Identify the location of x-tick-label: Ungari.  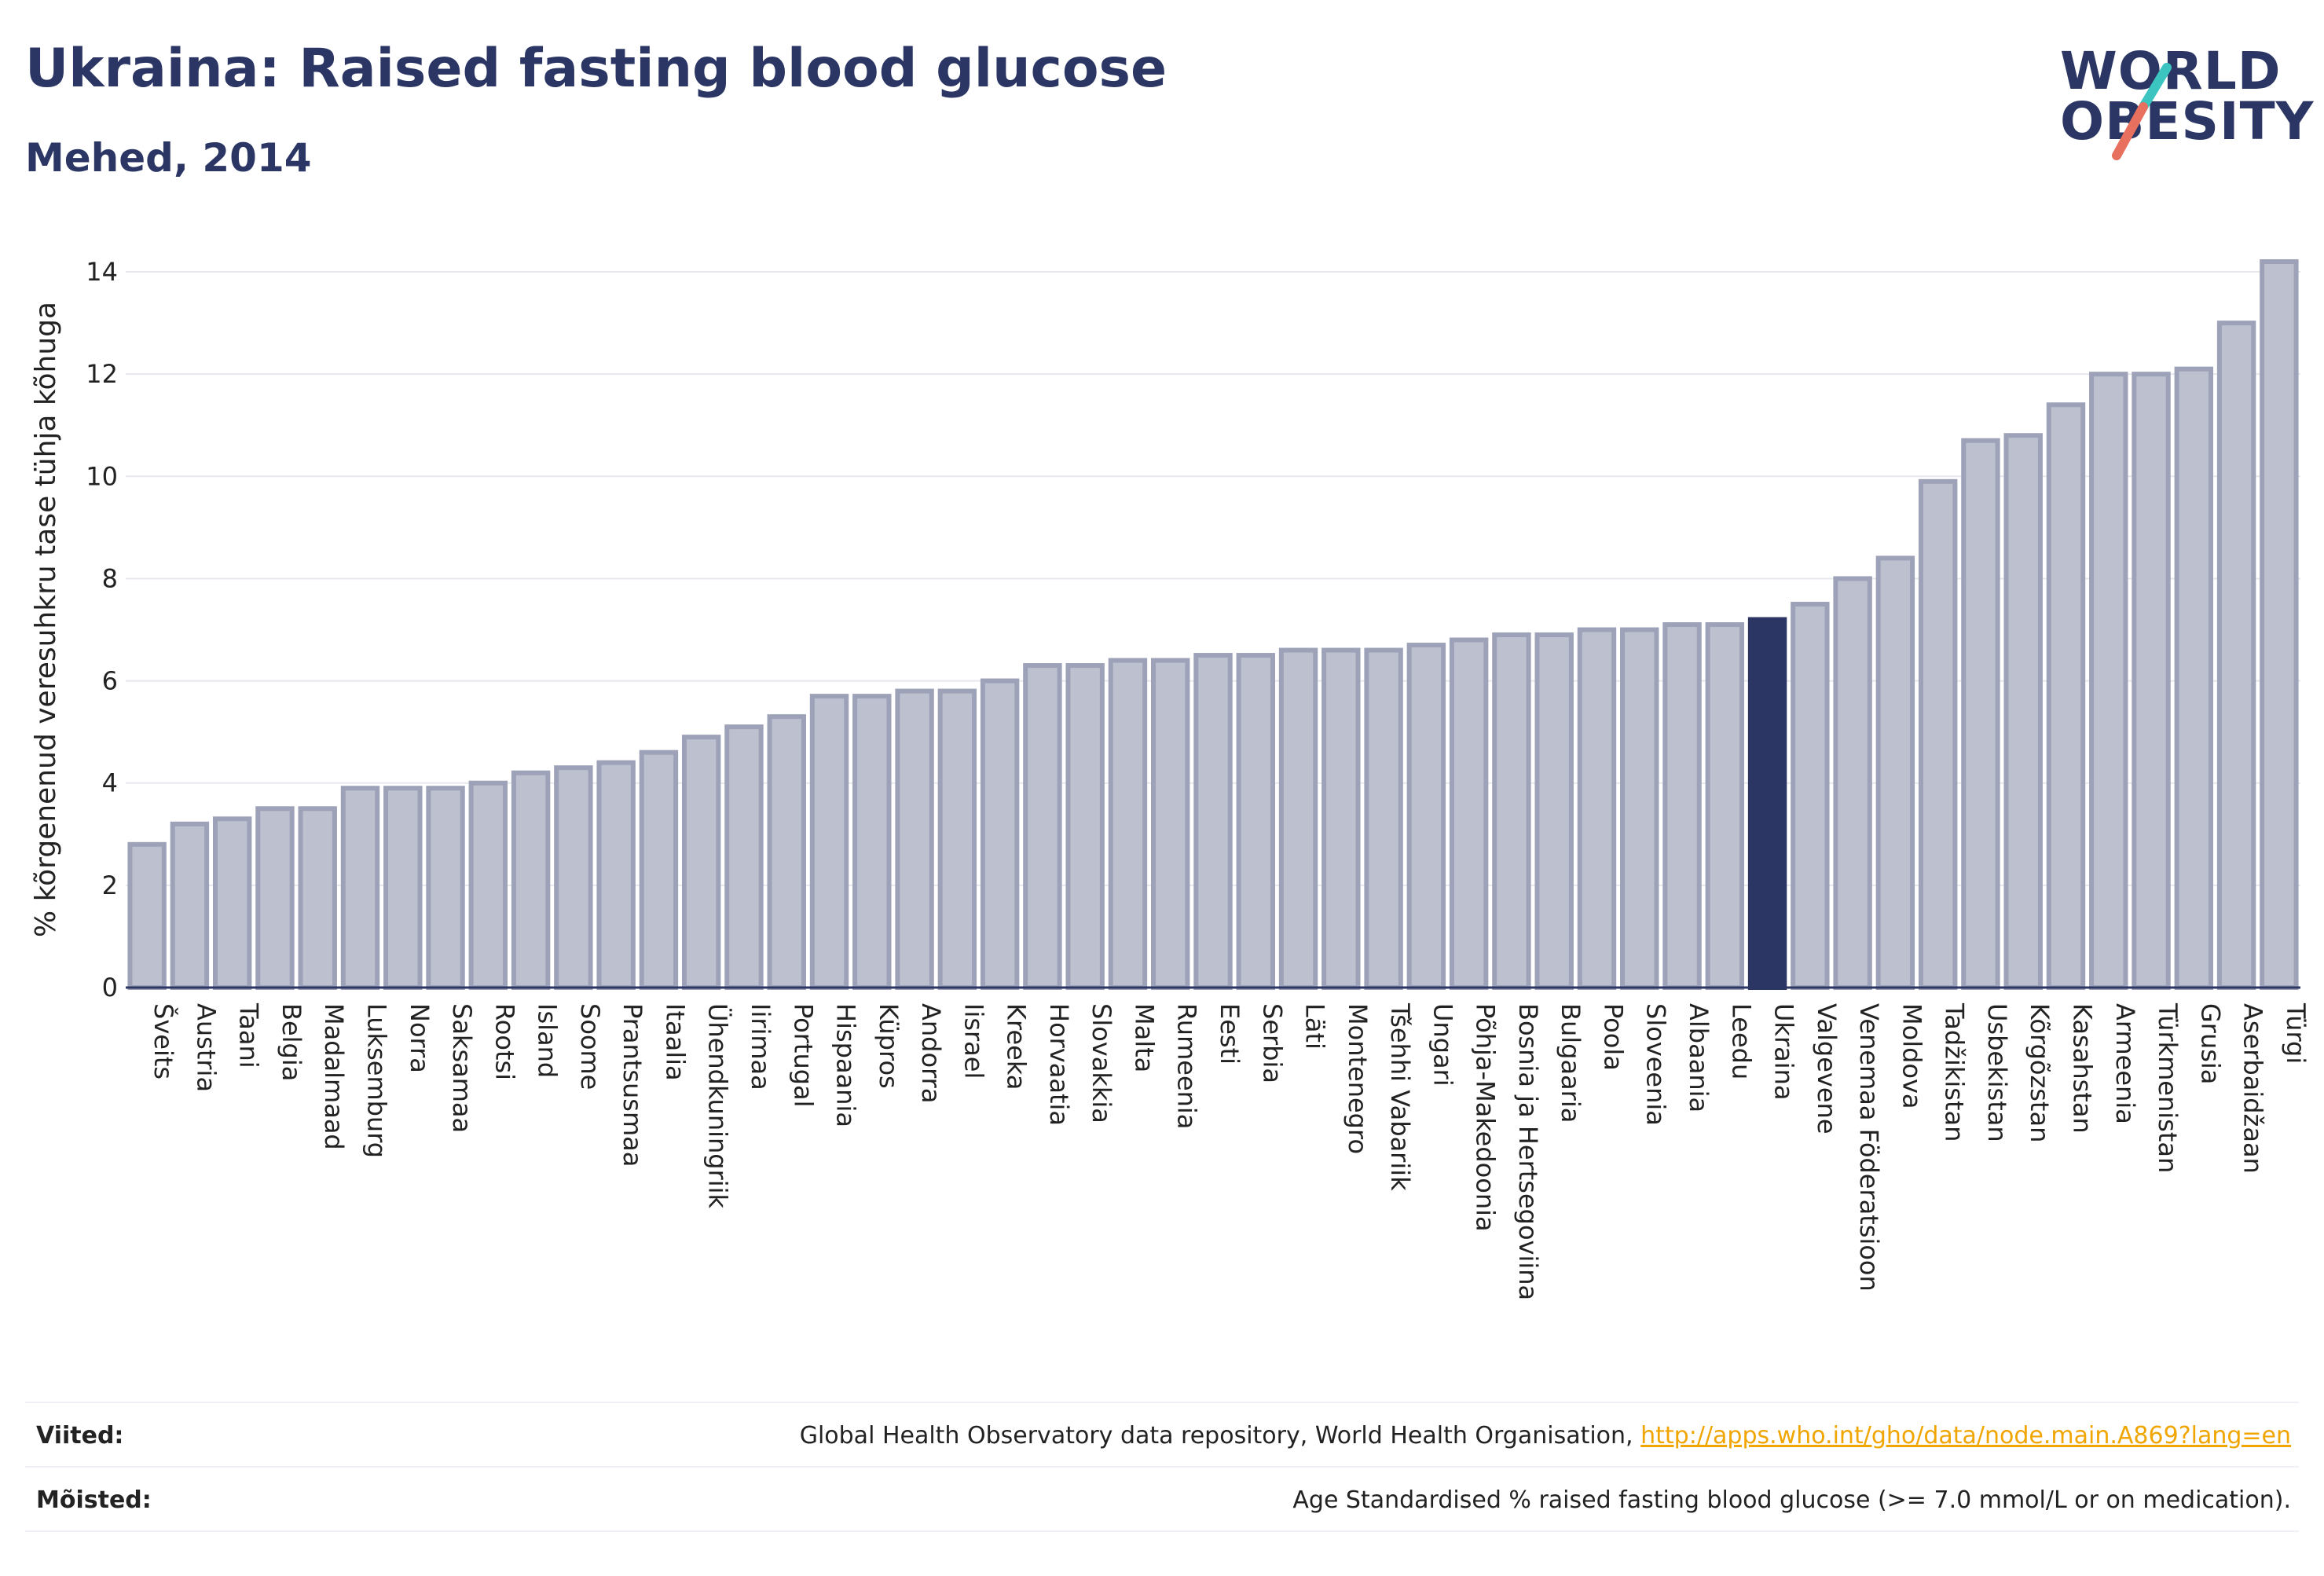
(1442, 1045).